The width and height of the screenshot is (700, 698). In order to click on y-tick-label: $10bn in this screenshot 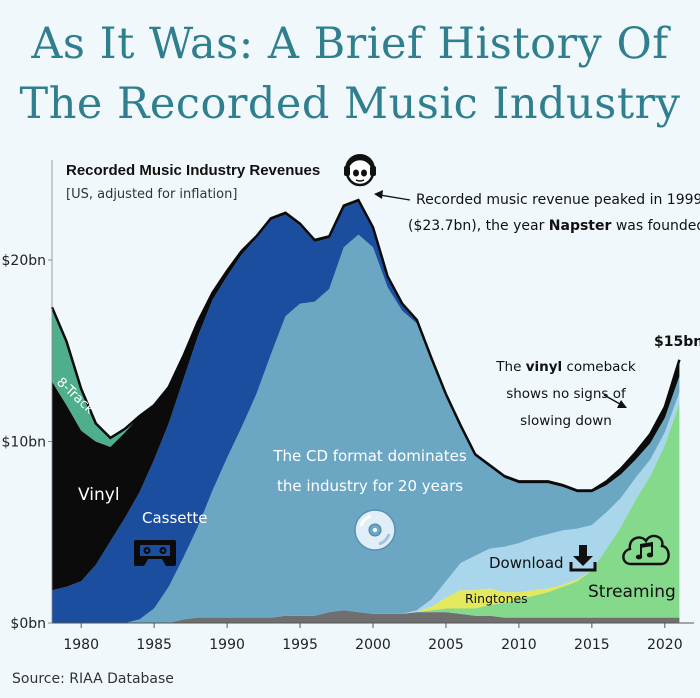, I will do `click(24, 443)`.